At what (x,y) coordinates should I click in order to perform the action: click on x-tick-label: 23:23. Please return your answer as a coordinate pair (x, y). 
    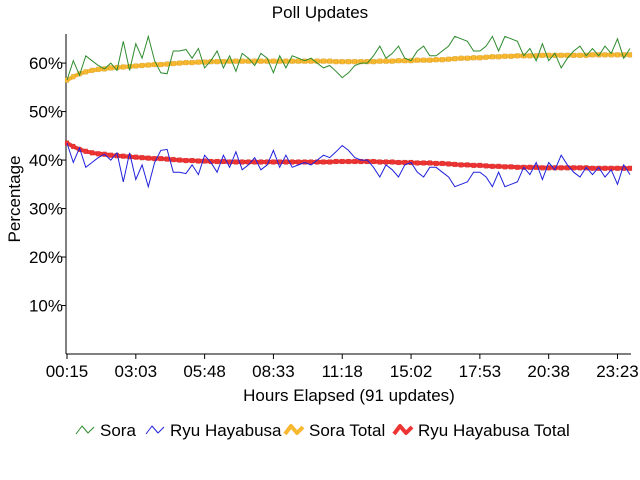
    Looking at the image, I should click on (617, 371).